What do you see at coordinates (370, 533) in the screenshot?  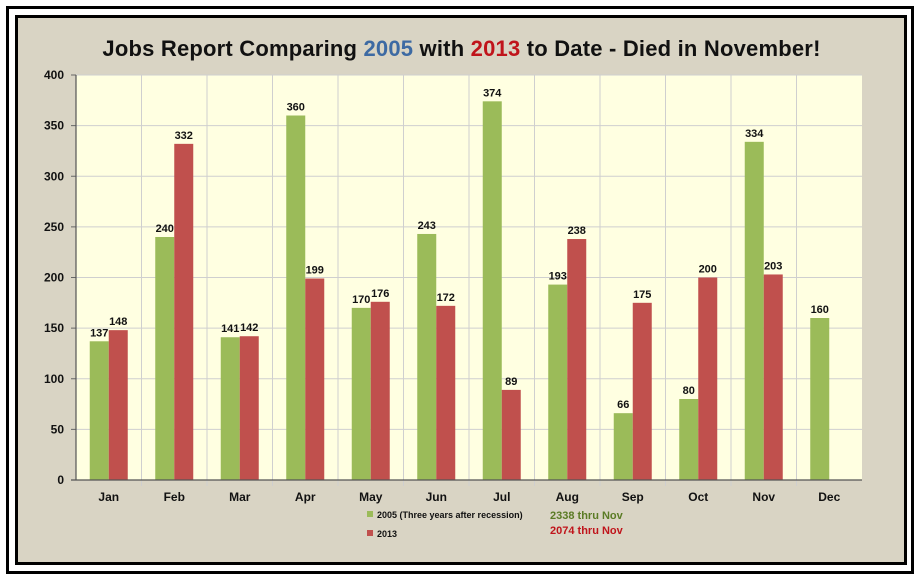 I see `legend-swatch-2013` at bounding box center [370, 533].